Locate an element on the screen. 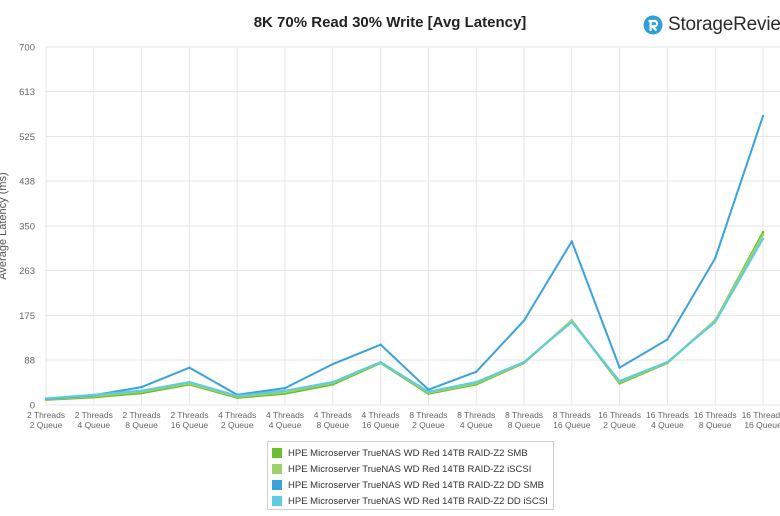 This screenshot has width=780, height=516. y-tick-label: 175 is located at coordinates (27, 316).